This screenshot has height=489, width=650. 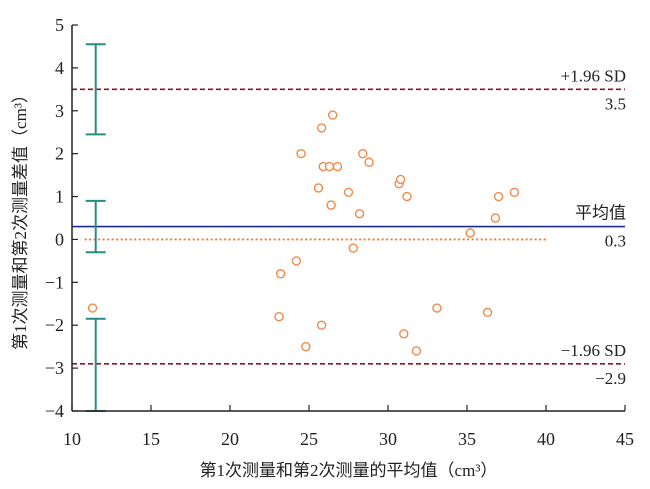 I want to click on y-tick-label: −4, so click(x=54, y=411).